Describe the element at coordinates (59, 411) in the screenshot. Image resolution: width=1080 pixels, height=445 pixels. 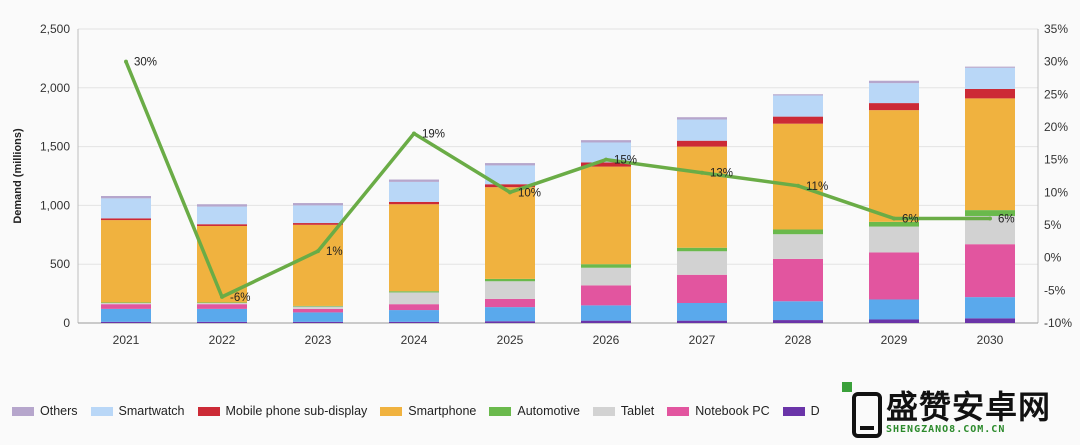
I see `legend-label: Others` at that location.